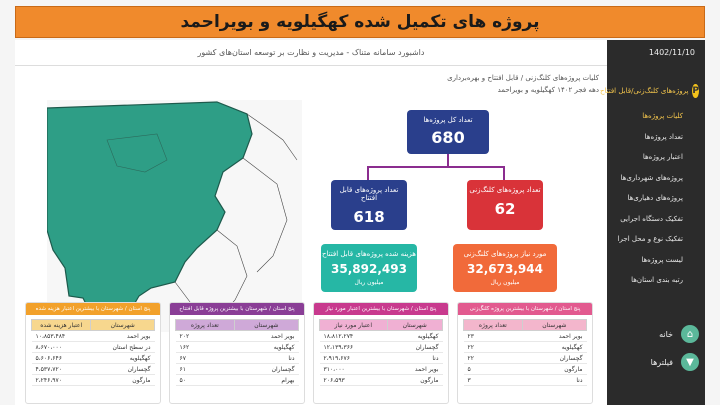 This screenshot has height=405, width=720. I want to click on table-cell: ۴،۵۳۷،۷۲۰, so click(61, 369).